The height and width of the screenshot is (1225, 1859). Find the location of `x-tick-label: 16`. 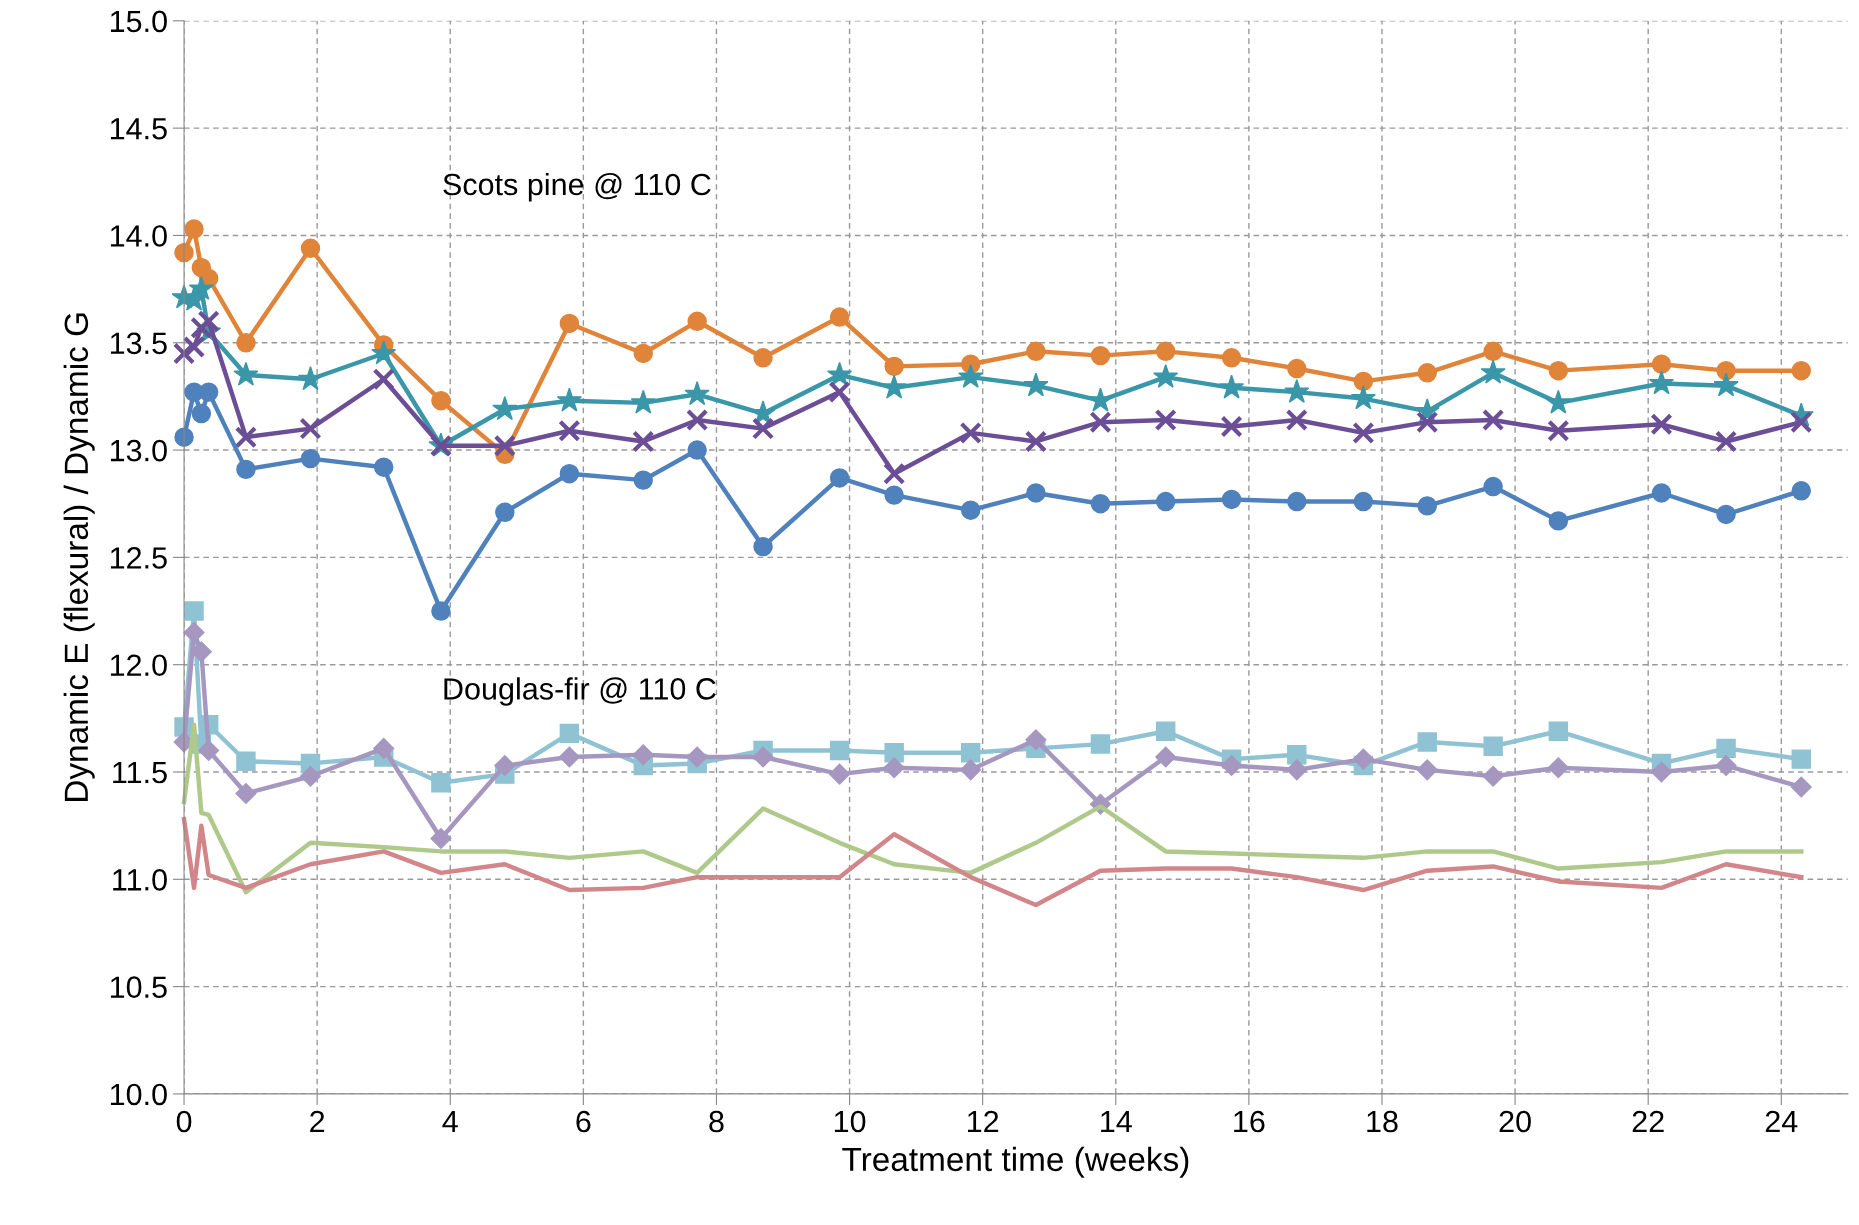

x-tick-label: 16 is located at coordinates (1249, 1121).